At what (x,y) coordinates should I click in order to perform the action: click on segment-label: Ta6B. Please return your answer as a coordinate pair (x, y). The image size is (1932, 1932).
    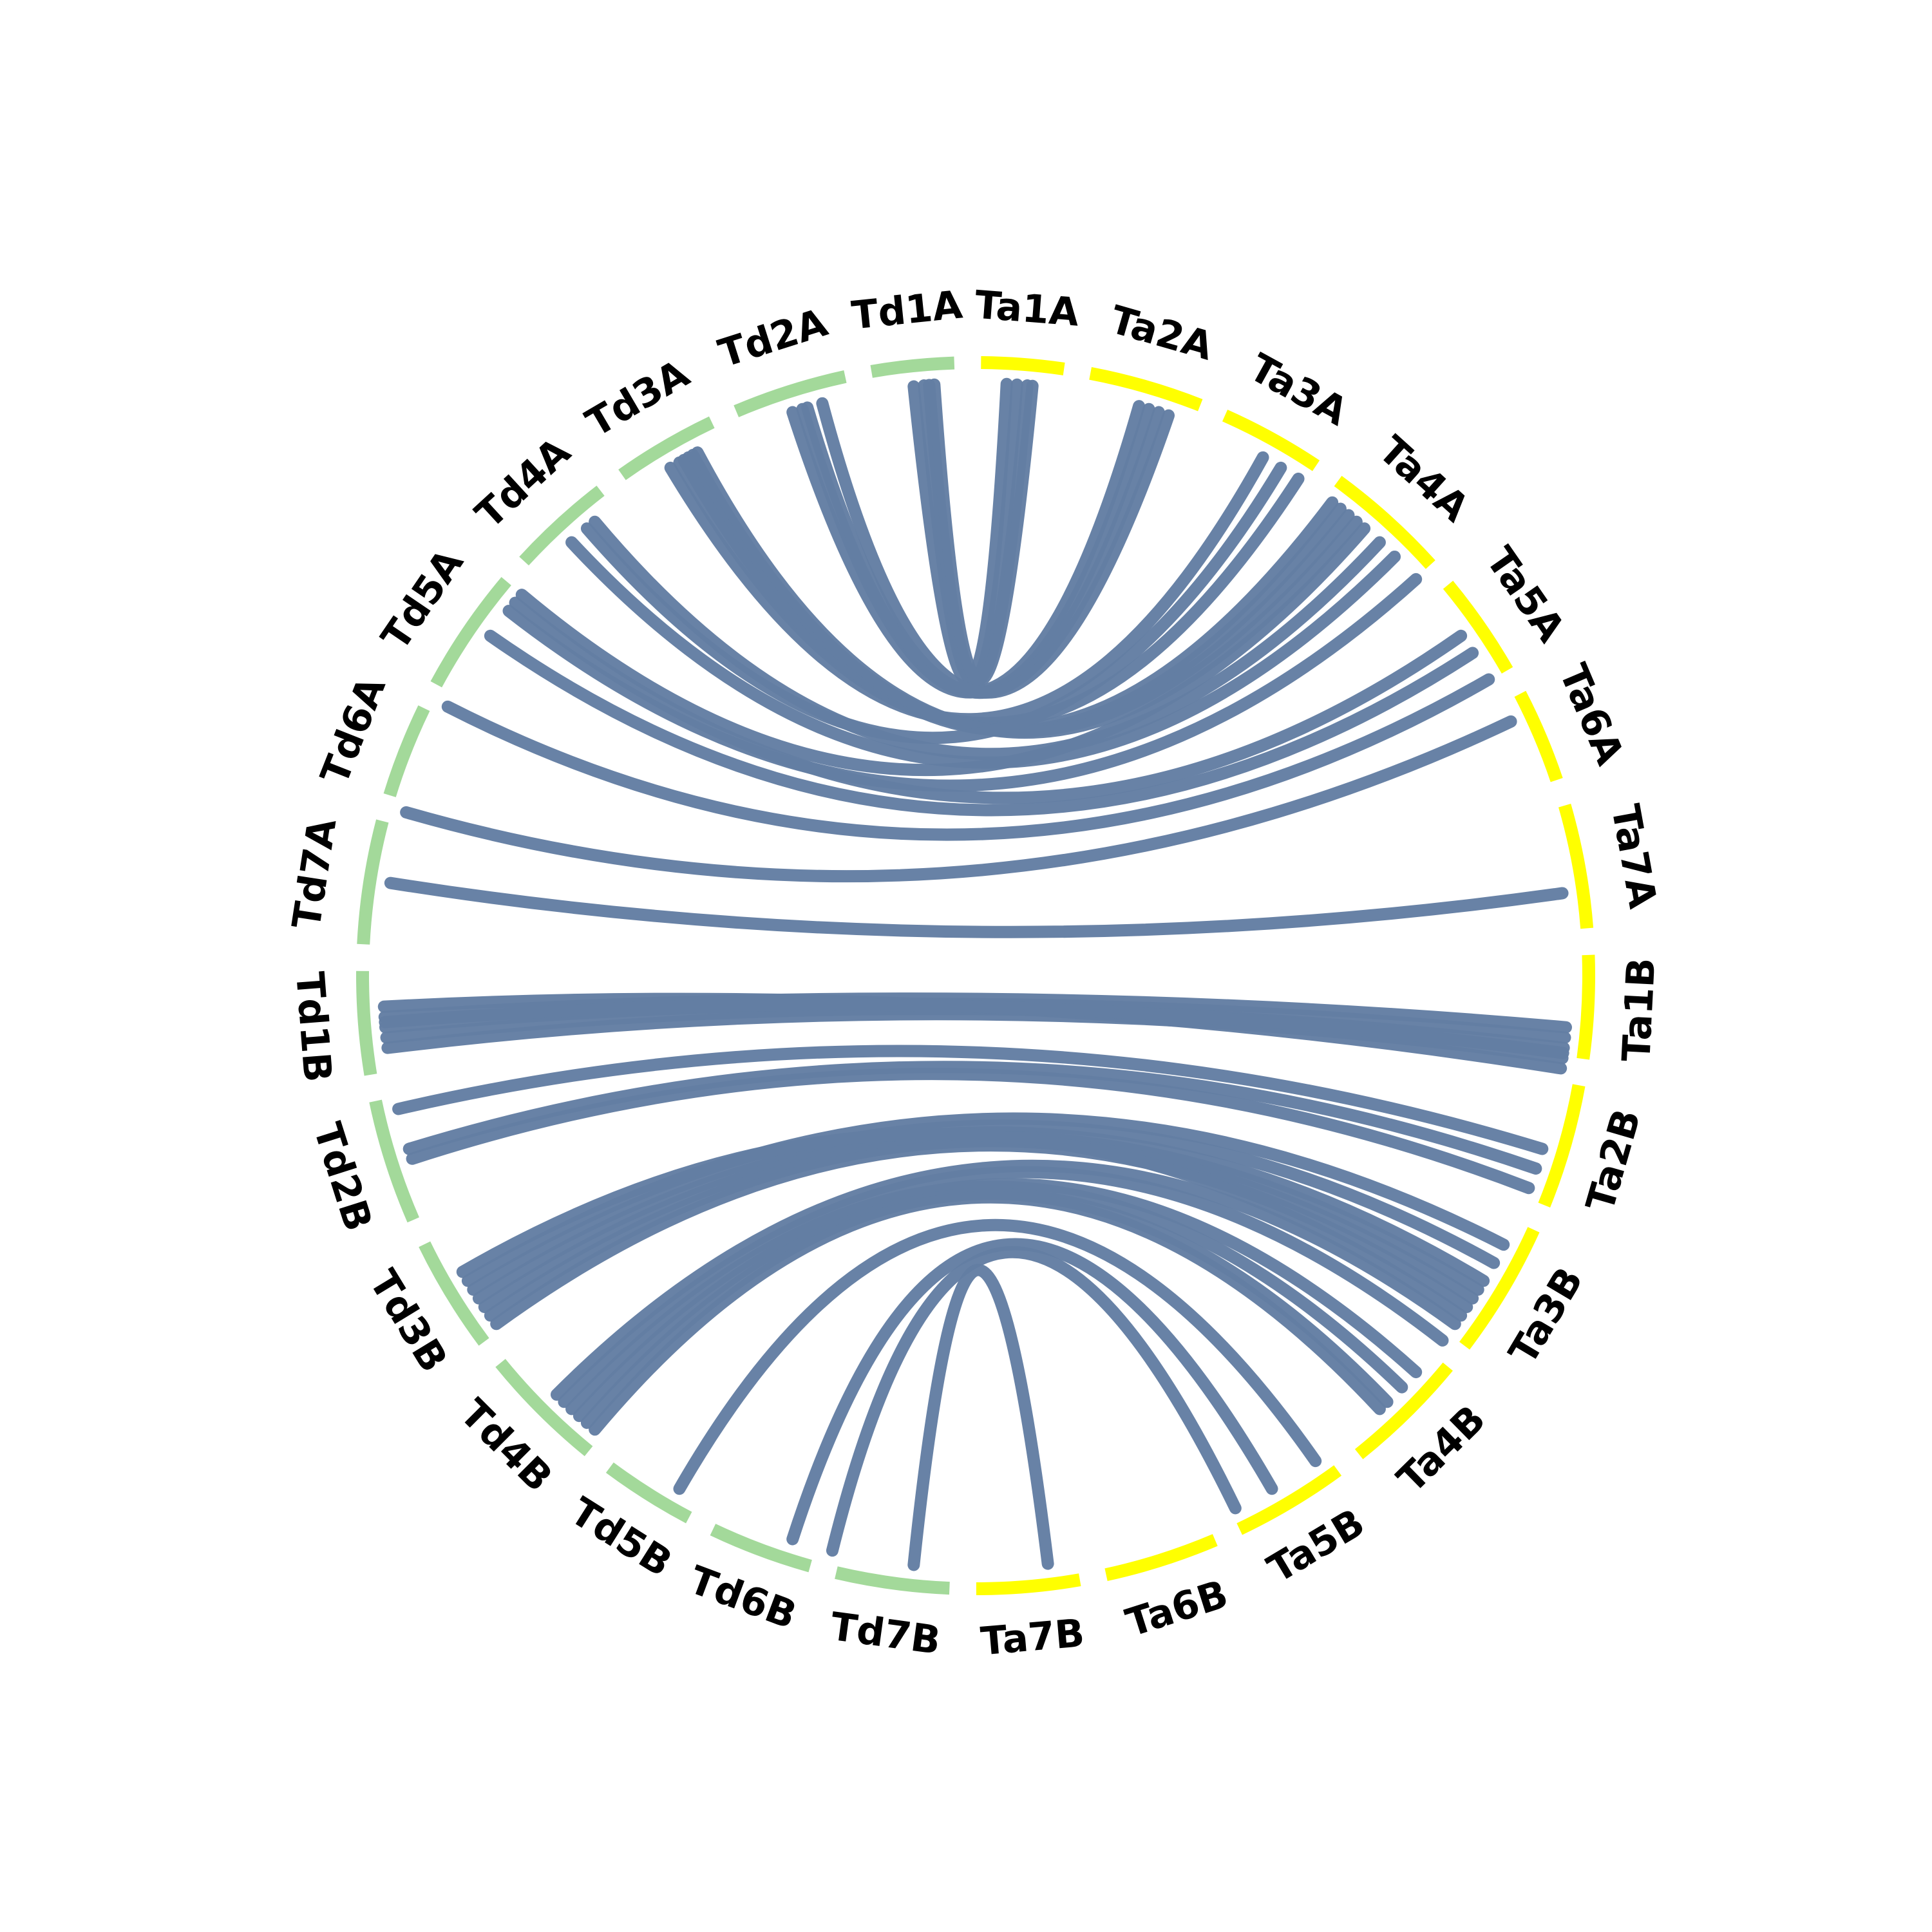
    Looking at the image, I should click on (1177, 1609).